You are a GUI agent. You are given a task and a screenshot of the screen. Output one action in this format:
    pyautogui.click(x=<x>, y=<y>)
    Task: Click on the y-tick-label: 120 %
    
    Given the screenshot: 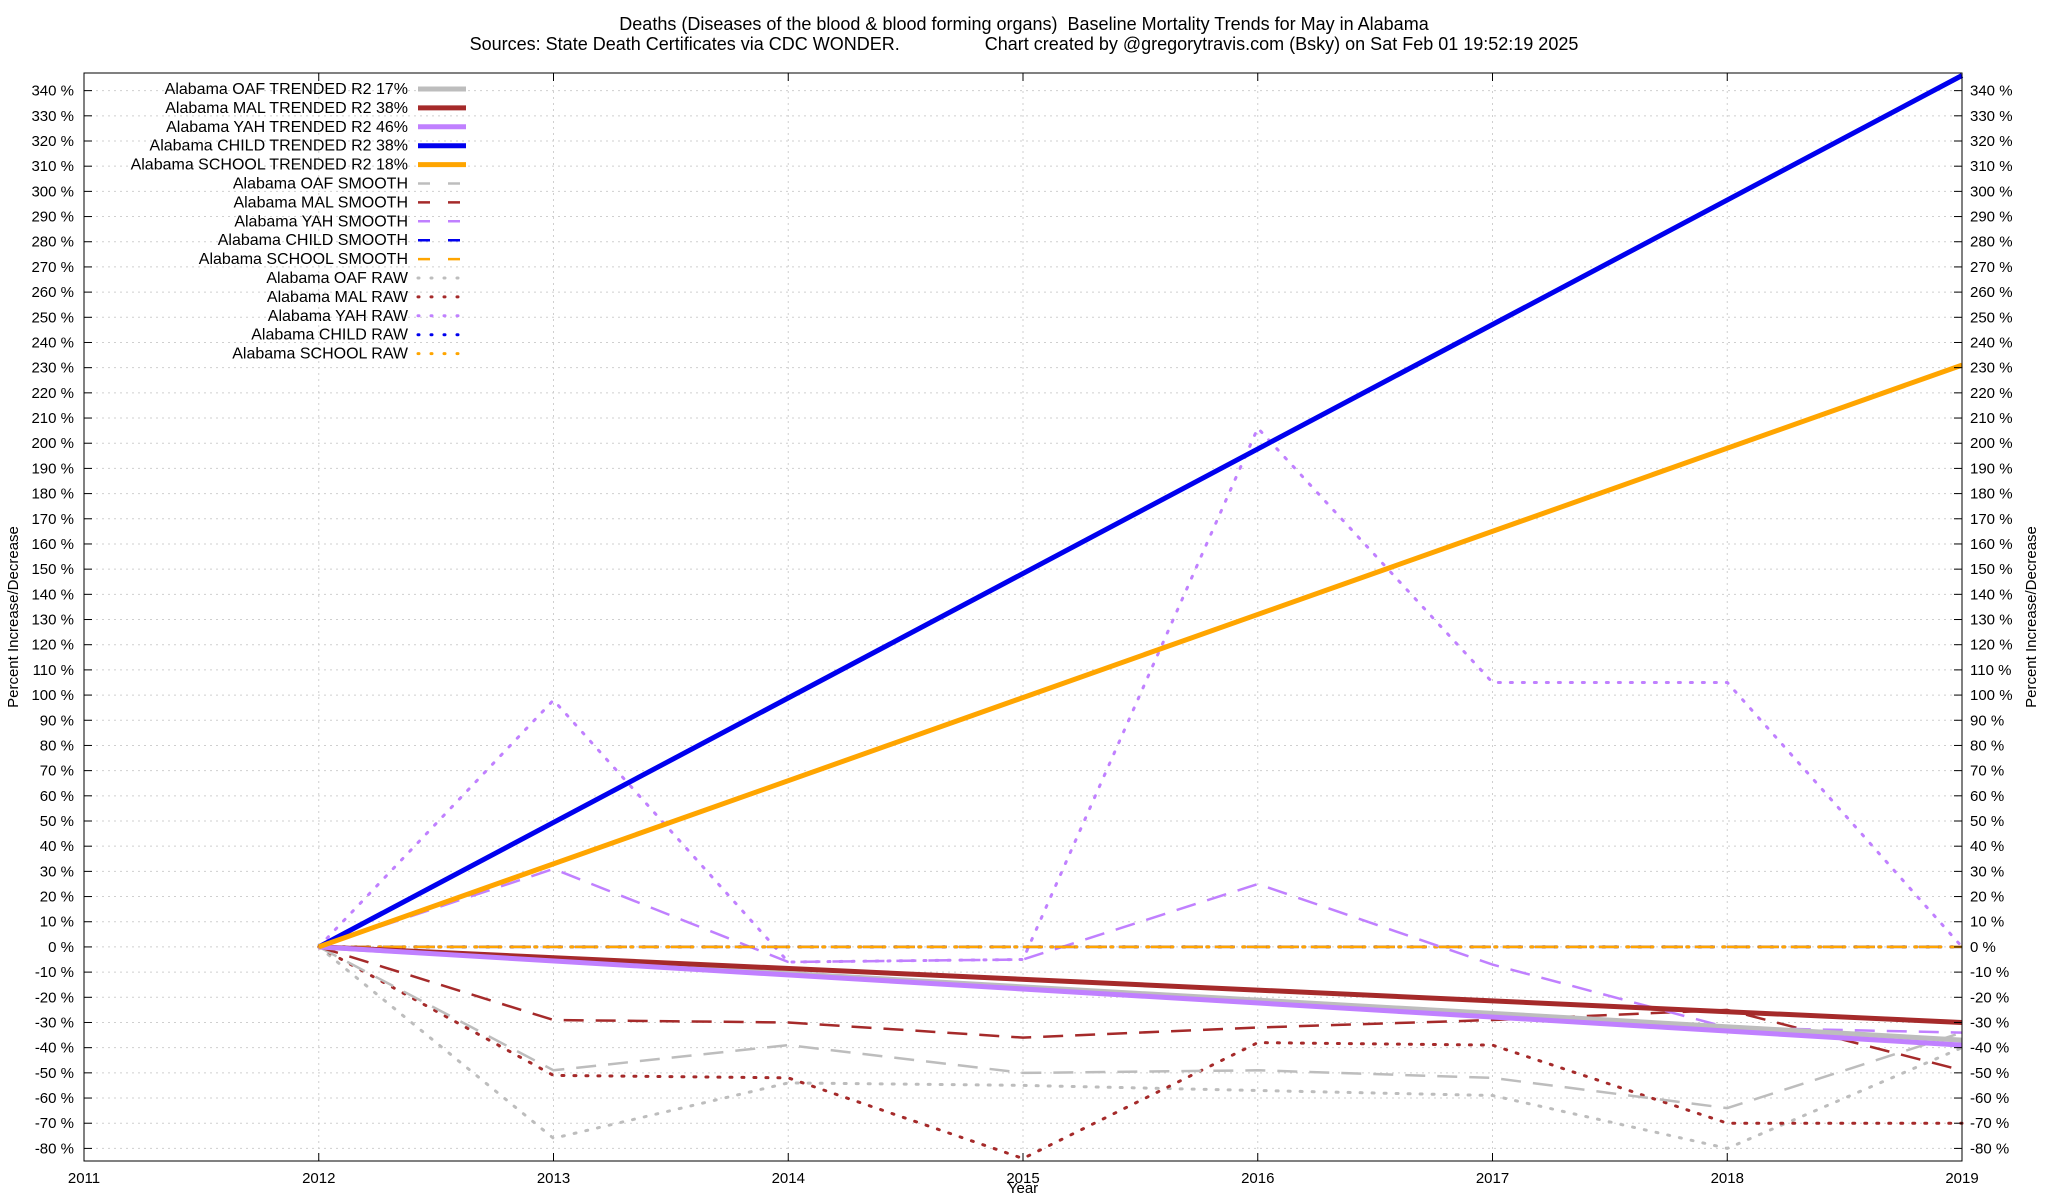 What is the action you would take?
    pyautogui.click(x=52, y=645)
    